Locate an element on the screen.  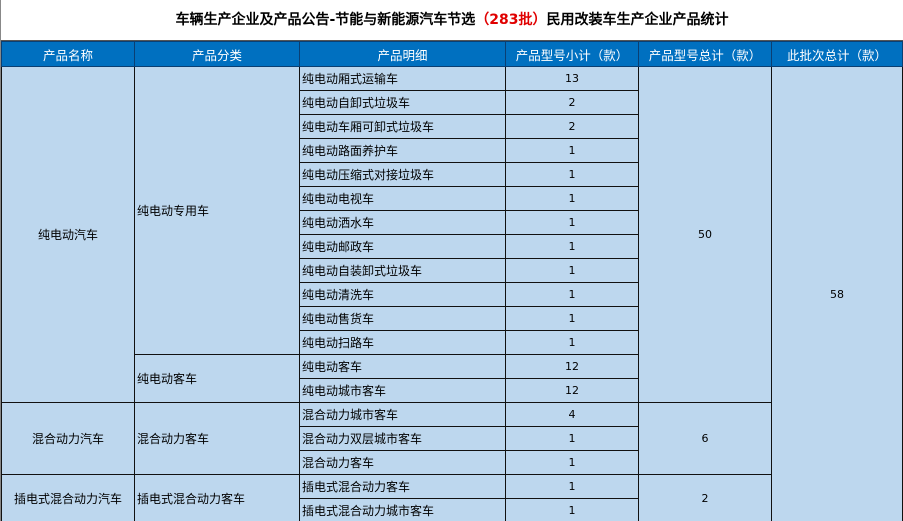
batch-total-cell: 58 is located at coordinates (837, 293).